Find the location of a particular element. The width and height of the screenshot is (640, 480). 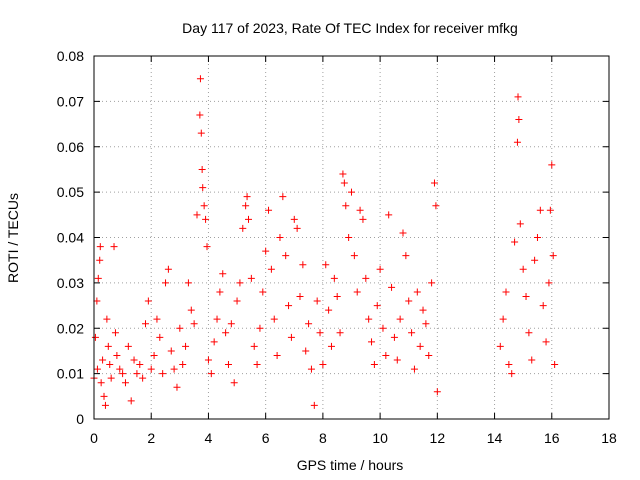

x-tick-label: 8 is located at coordinates (323, 438).